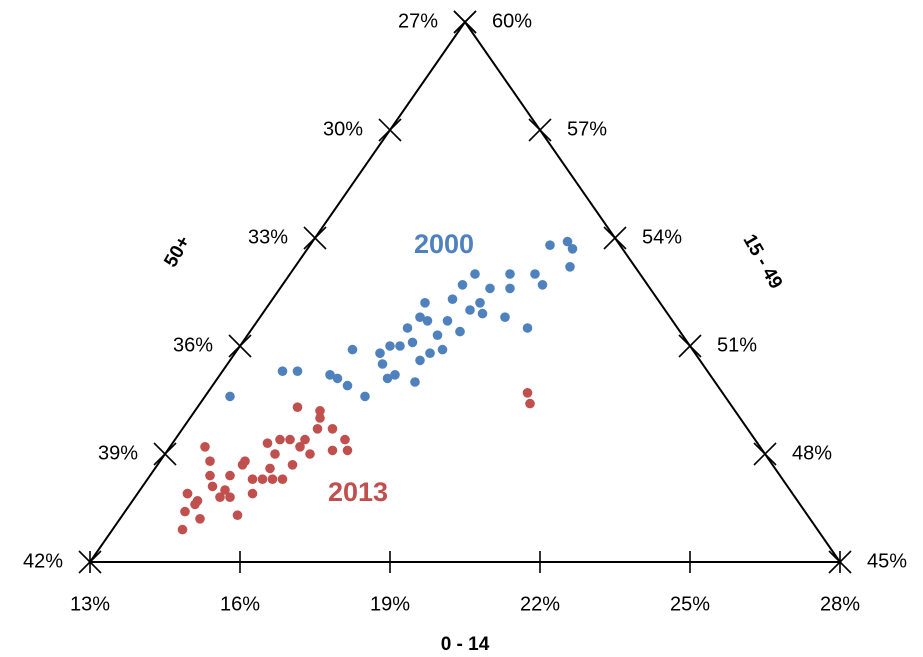 Image resolution: width=923 pixels, height=657 pixels. What do you see at coordinates (662, 237) in the screenshot?
I see `tick-label: 54%` at bounding box center [662, 237].